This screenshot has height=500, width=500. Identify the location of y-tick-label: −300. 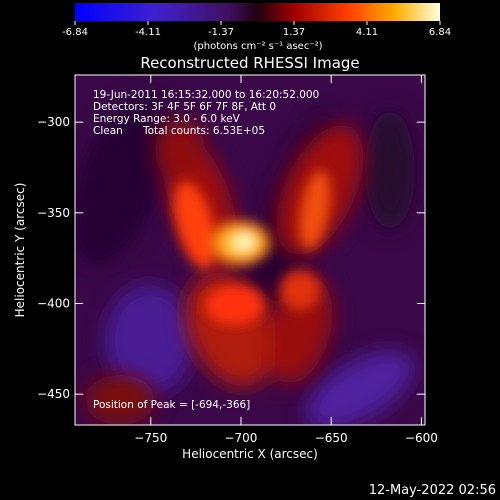
(53, 122).